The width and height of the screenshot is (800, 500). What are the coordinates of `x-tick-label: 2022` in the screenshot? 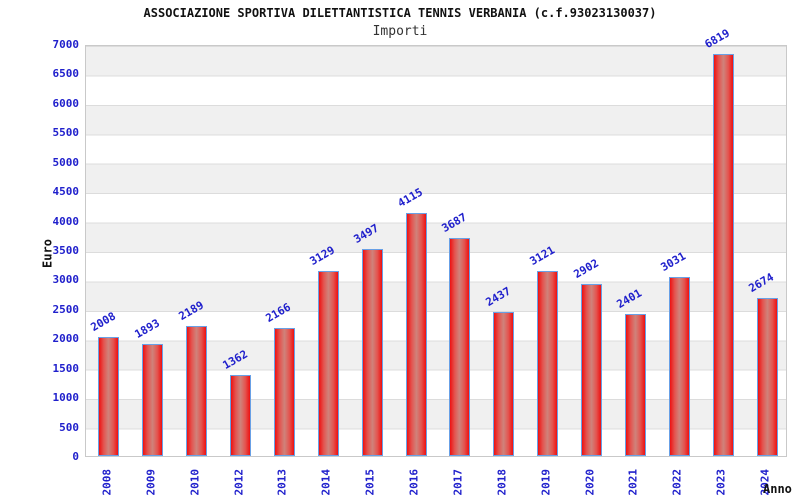 It's located at (677, 482).